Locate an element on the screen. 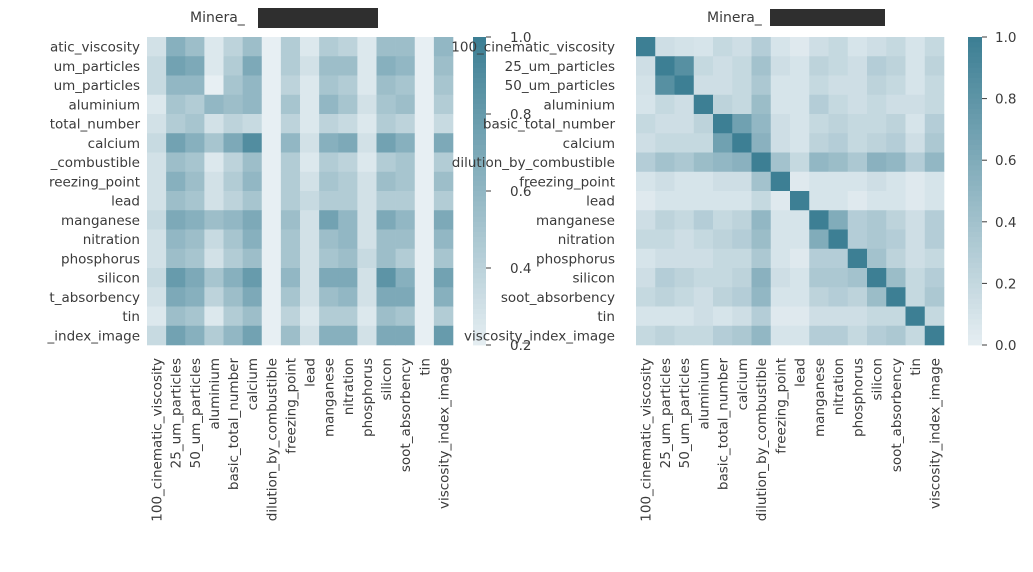  row-tick-label: _combustible is located at coordinates (95, 163).